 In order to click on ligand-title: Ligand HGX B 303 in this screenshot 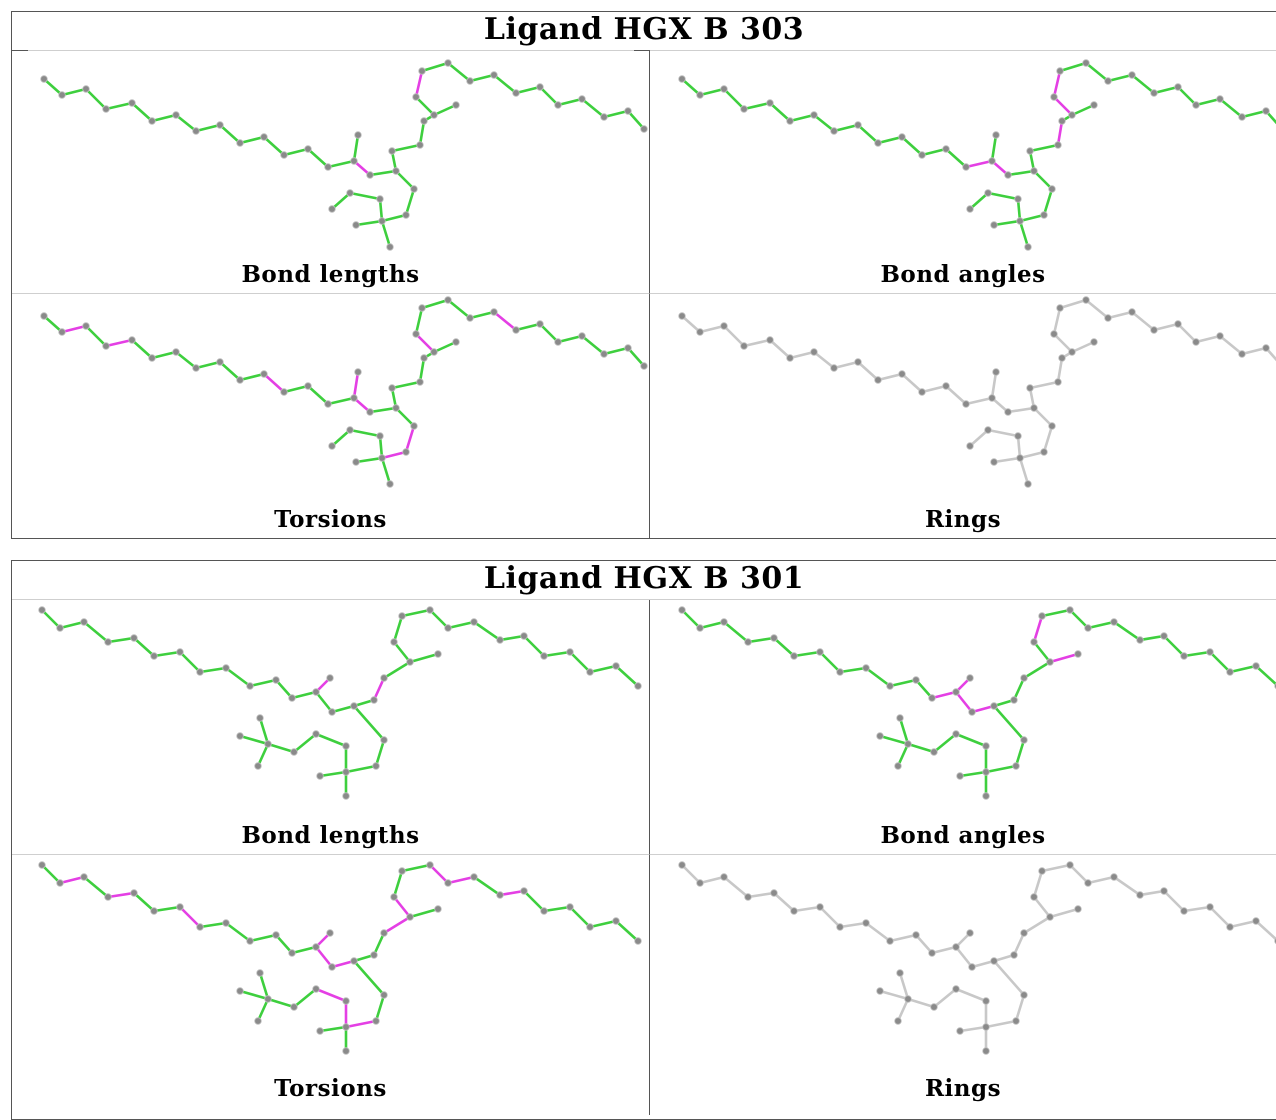, I will do `click(644, 31)`.